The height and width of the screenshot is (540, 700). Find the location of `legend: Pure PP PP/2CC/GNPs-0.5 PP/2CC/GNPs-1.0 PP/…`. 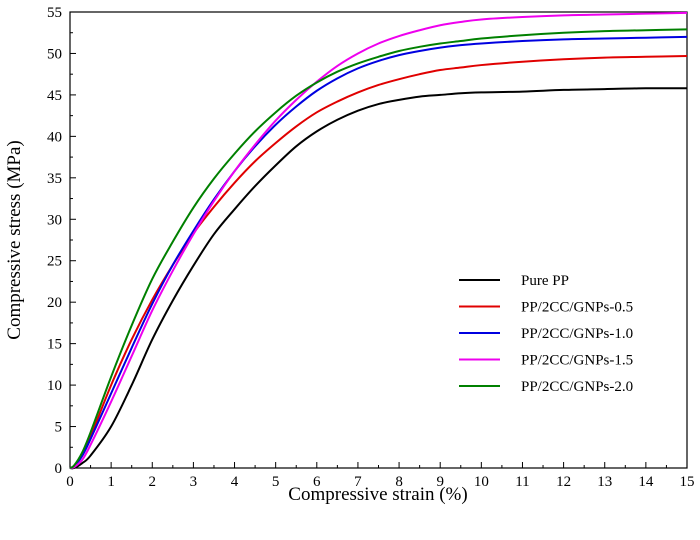

legend: Pure PP PP/2CC/GNPs-0.5 PP/2CC/GNPs-1.0 PP/… is located at coordinates (546, 334).